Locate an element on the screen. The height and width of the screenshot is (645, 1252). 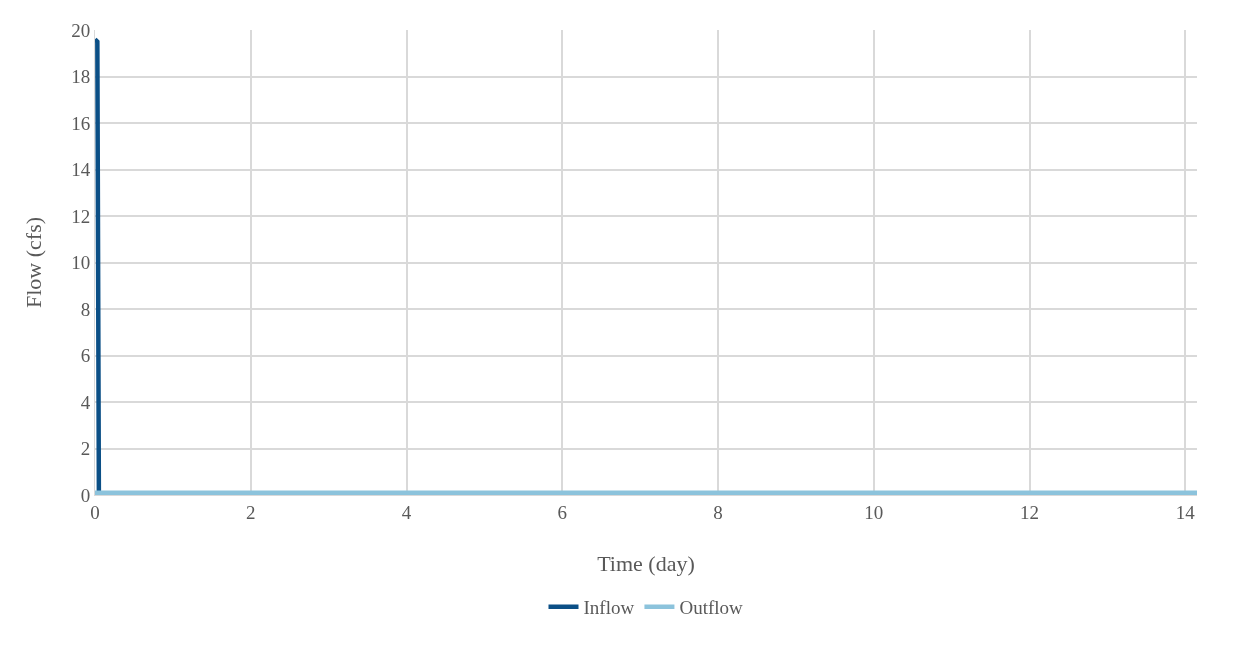
x-tick-label: 2 is located at coordinates (251, 512).